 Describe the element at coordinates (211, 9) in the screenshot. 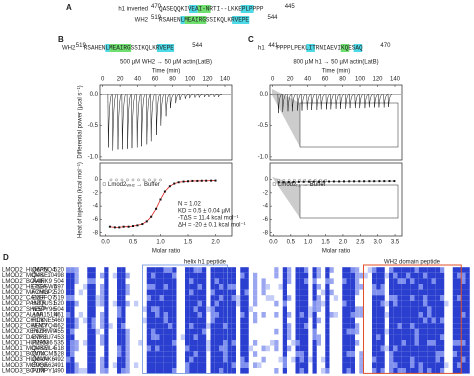

I see `seq: QASEQQKIVEAI-NRTI--LKKEPLPPPP` at that location.